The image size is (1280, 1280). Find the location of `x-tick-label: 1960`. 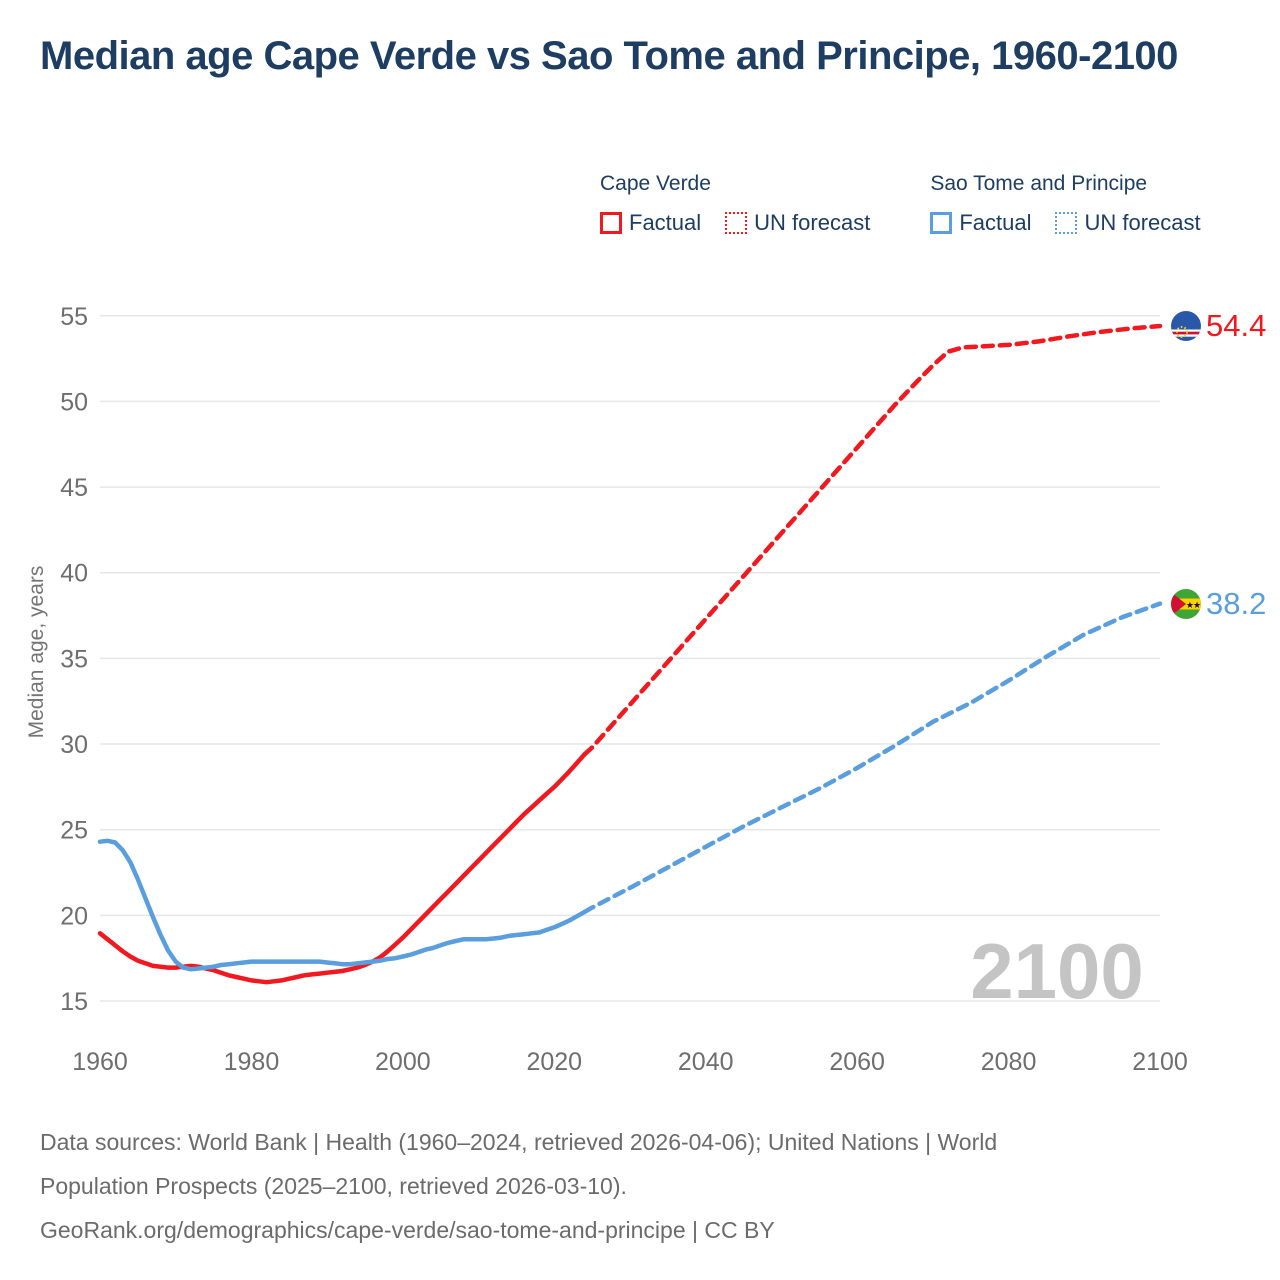

x-tick-label: 1960 is located at coordinates (100, 1062).